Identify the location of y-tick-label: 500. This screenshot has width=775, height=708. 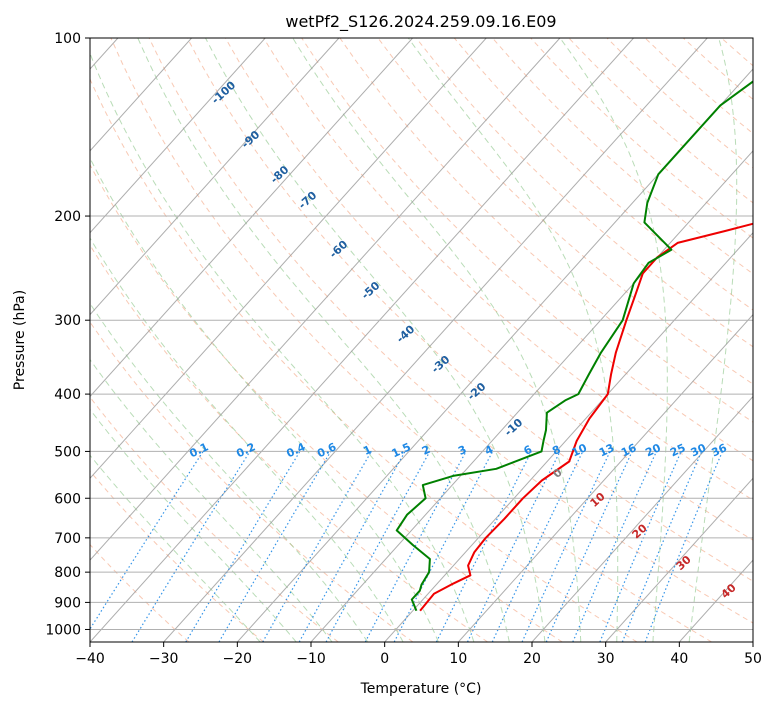
(67, 452).